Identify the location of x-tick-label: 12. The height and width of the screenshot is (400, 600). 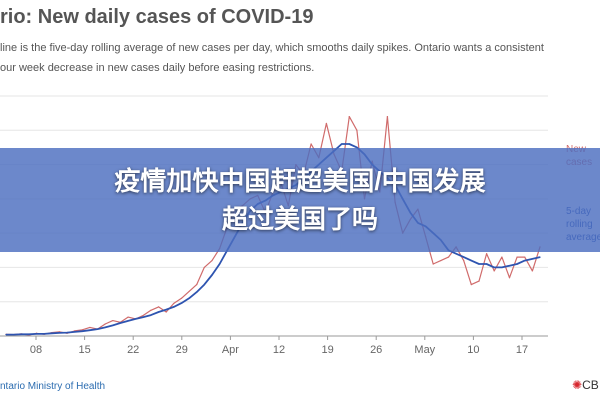
(279, 350).